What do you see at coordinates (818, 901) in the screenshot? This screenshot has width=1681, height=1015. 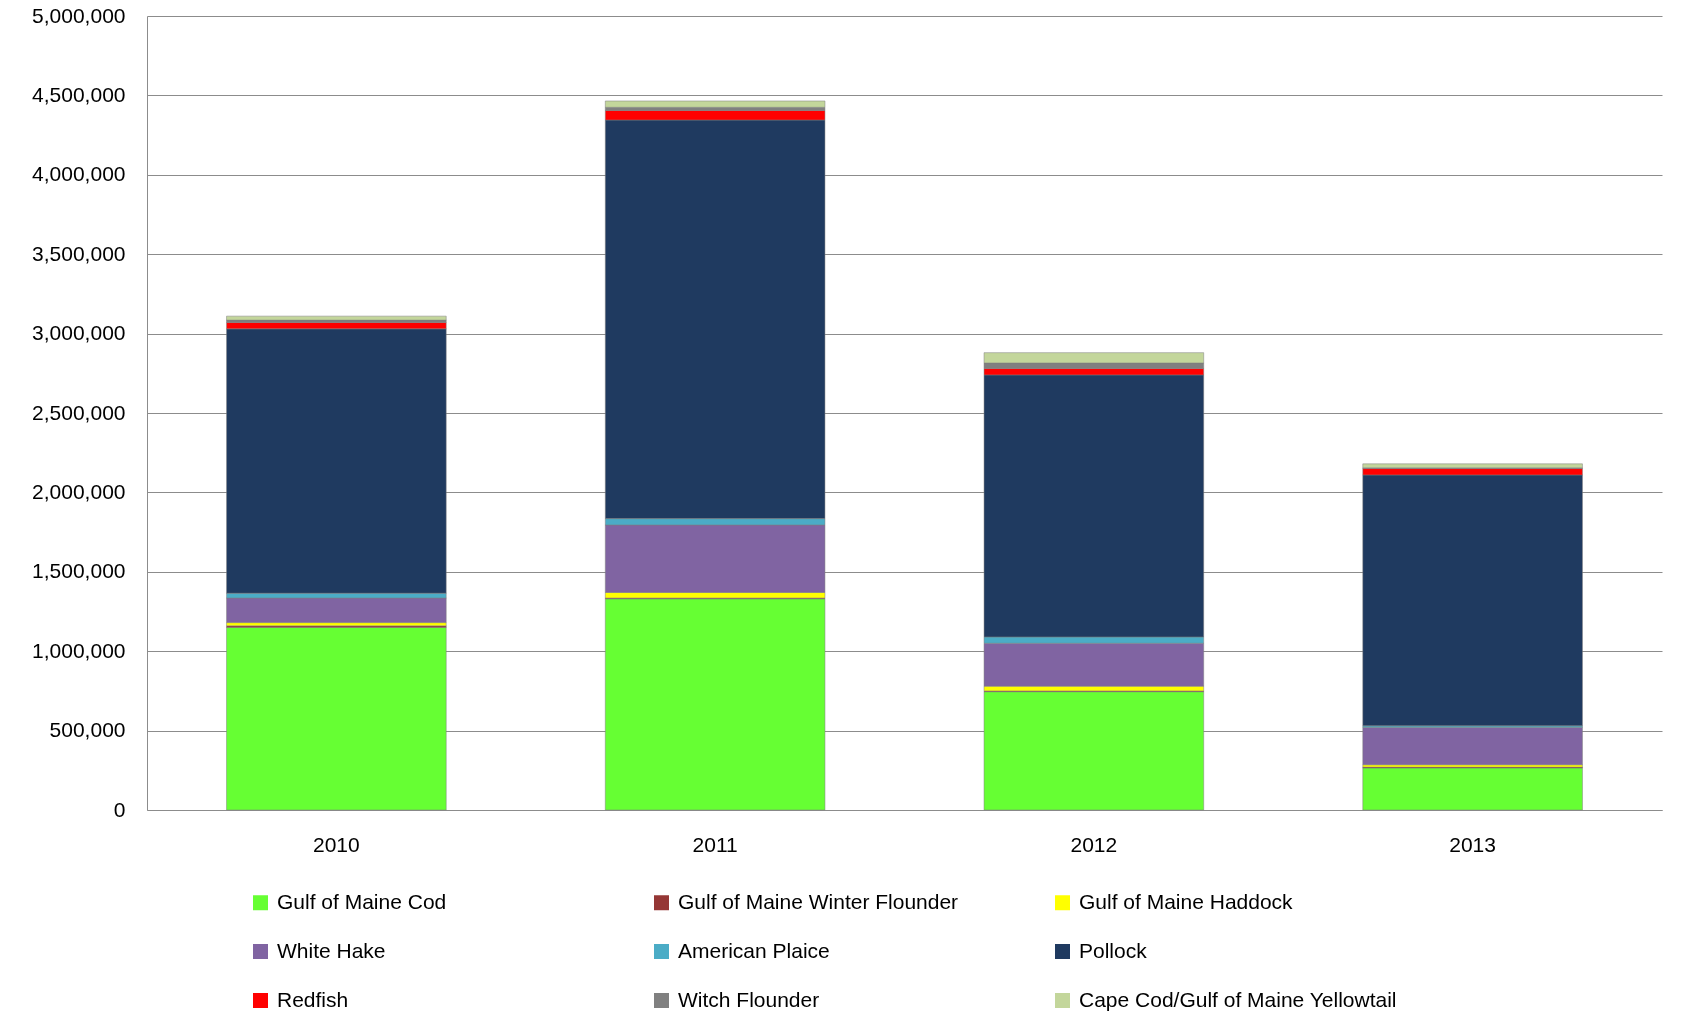 I see `legend-label: Gulf of Maine Winter Flounder` at bounding box center [818, 901].